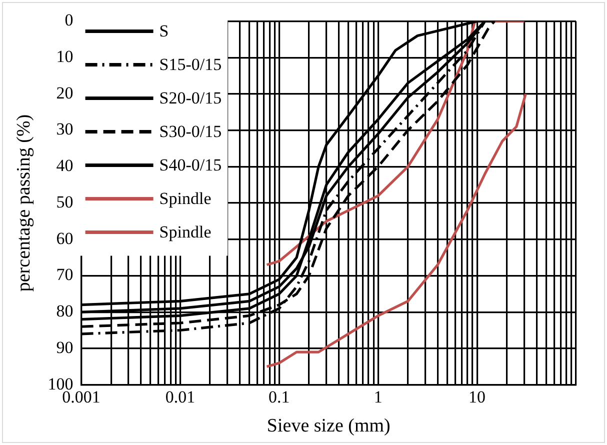 This screenshot has height=445, width=607. Describe the element at coordinates (180, 396) in the screenshot. I see `x-tick-label: 0.01` at that location.